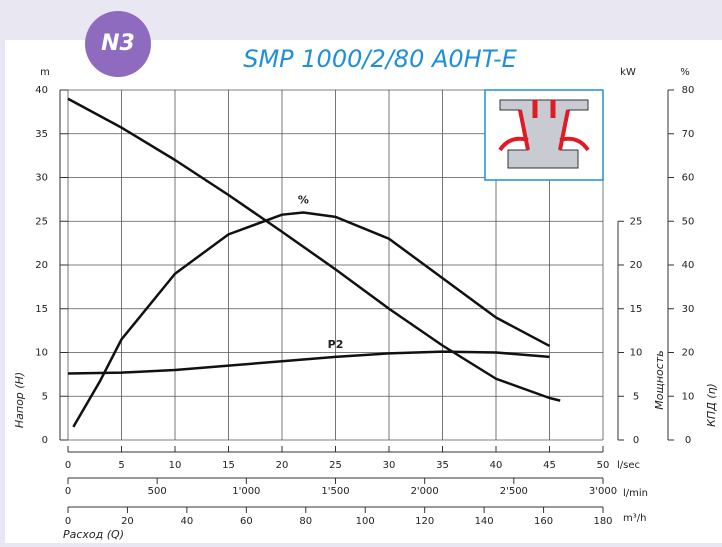 Image resolution: width=722 pixels, height=547 pixels. What do you see at coordinates (636, 265) in the screenshot?
I see `y2-tick-label: 20` at bounding box center [636, 265].